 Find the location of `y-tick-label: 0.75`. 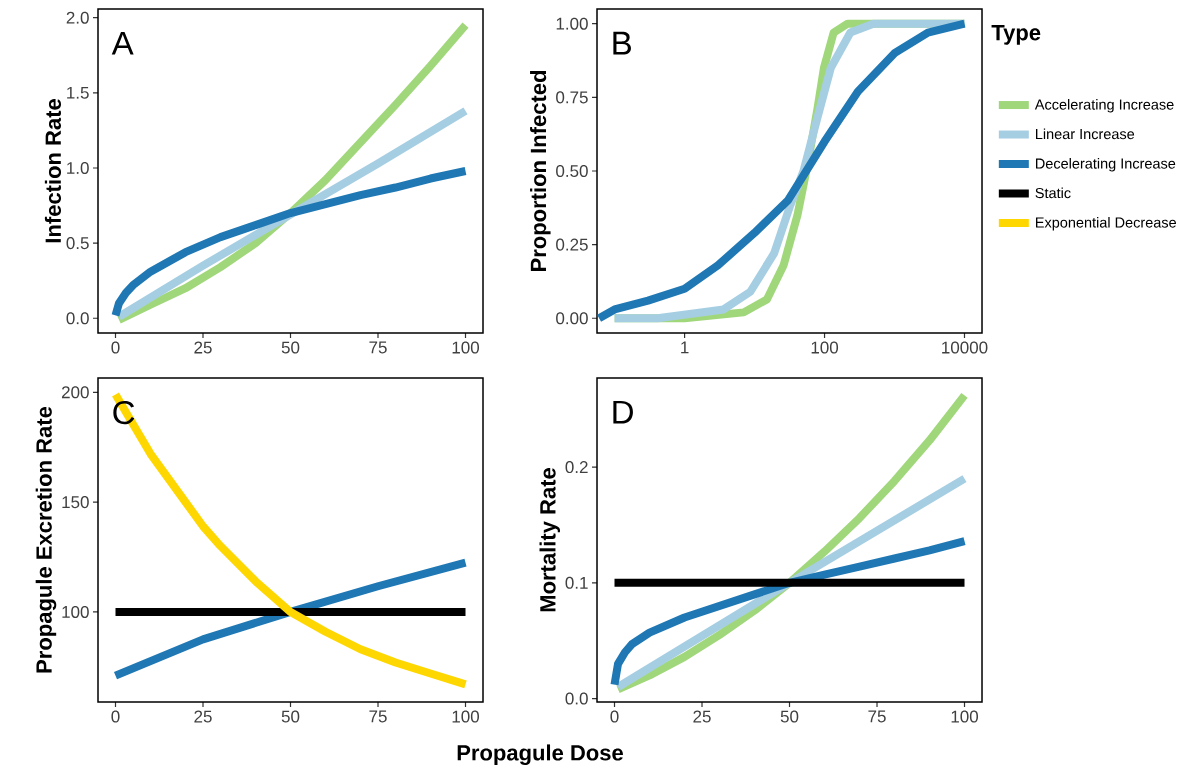

y-tick-label: 0.75 is located at coordinates (572, 97).